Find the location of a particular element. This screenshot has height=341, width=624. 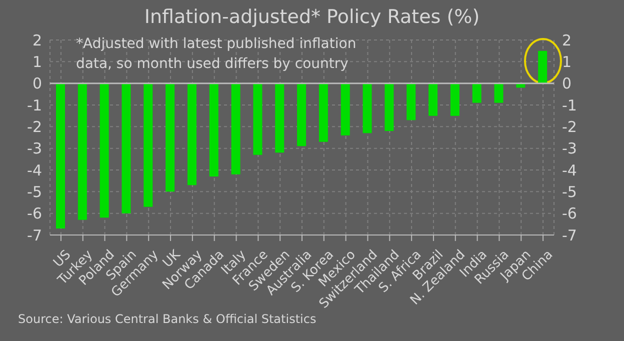

y-tick-label: 2 is located at coordinates (37, 40).